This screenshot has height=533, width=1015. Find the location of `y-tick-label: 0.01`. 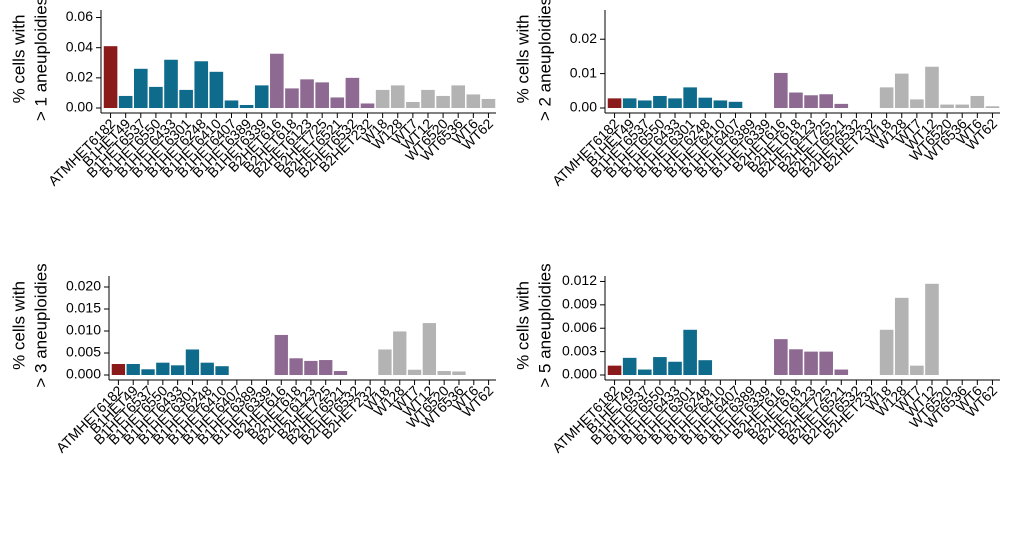

y-tick-label: 0.01 is located at coordinates (583, 72).